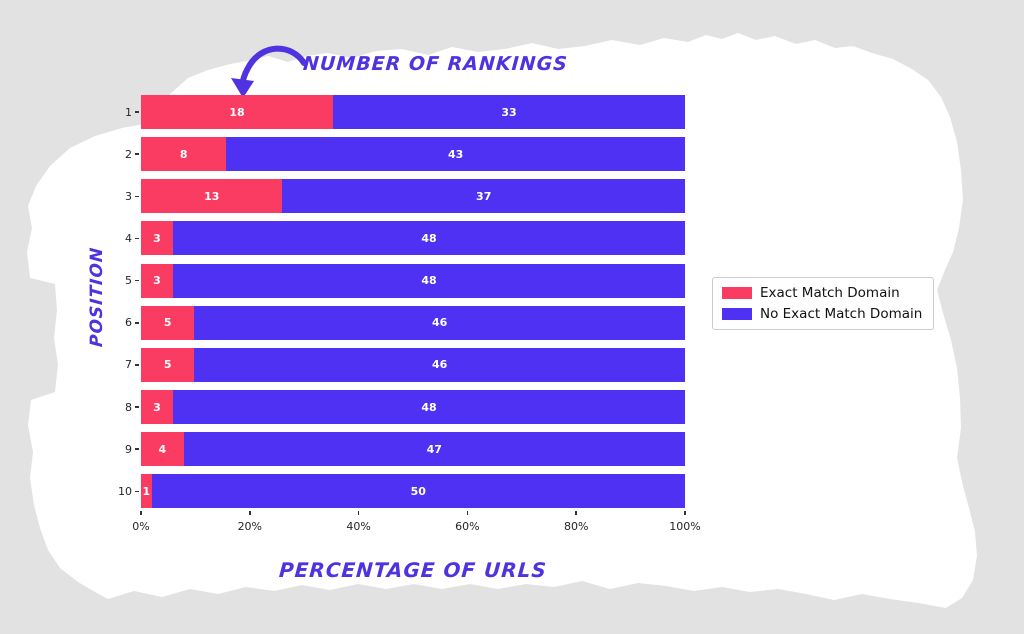  I want to click on bar-segment-no-exact-match: 50, so click(418, 491).